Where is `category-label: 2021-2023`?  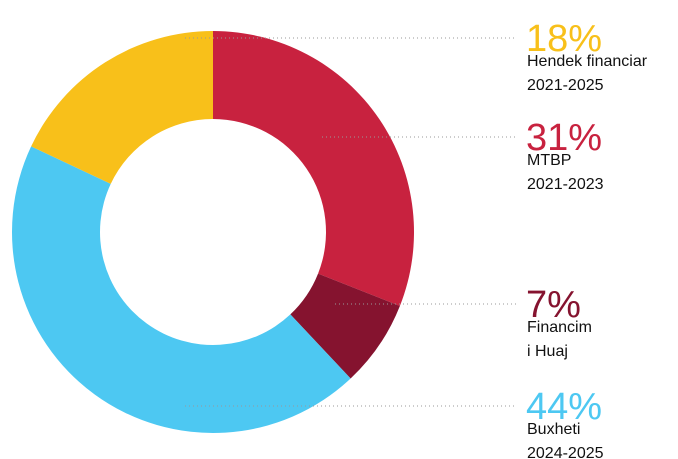 category-label: 2021-2023 is located at coordinates (565, 184).